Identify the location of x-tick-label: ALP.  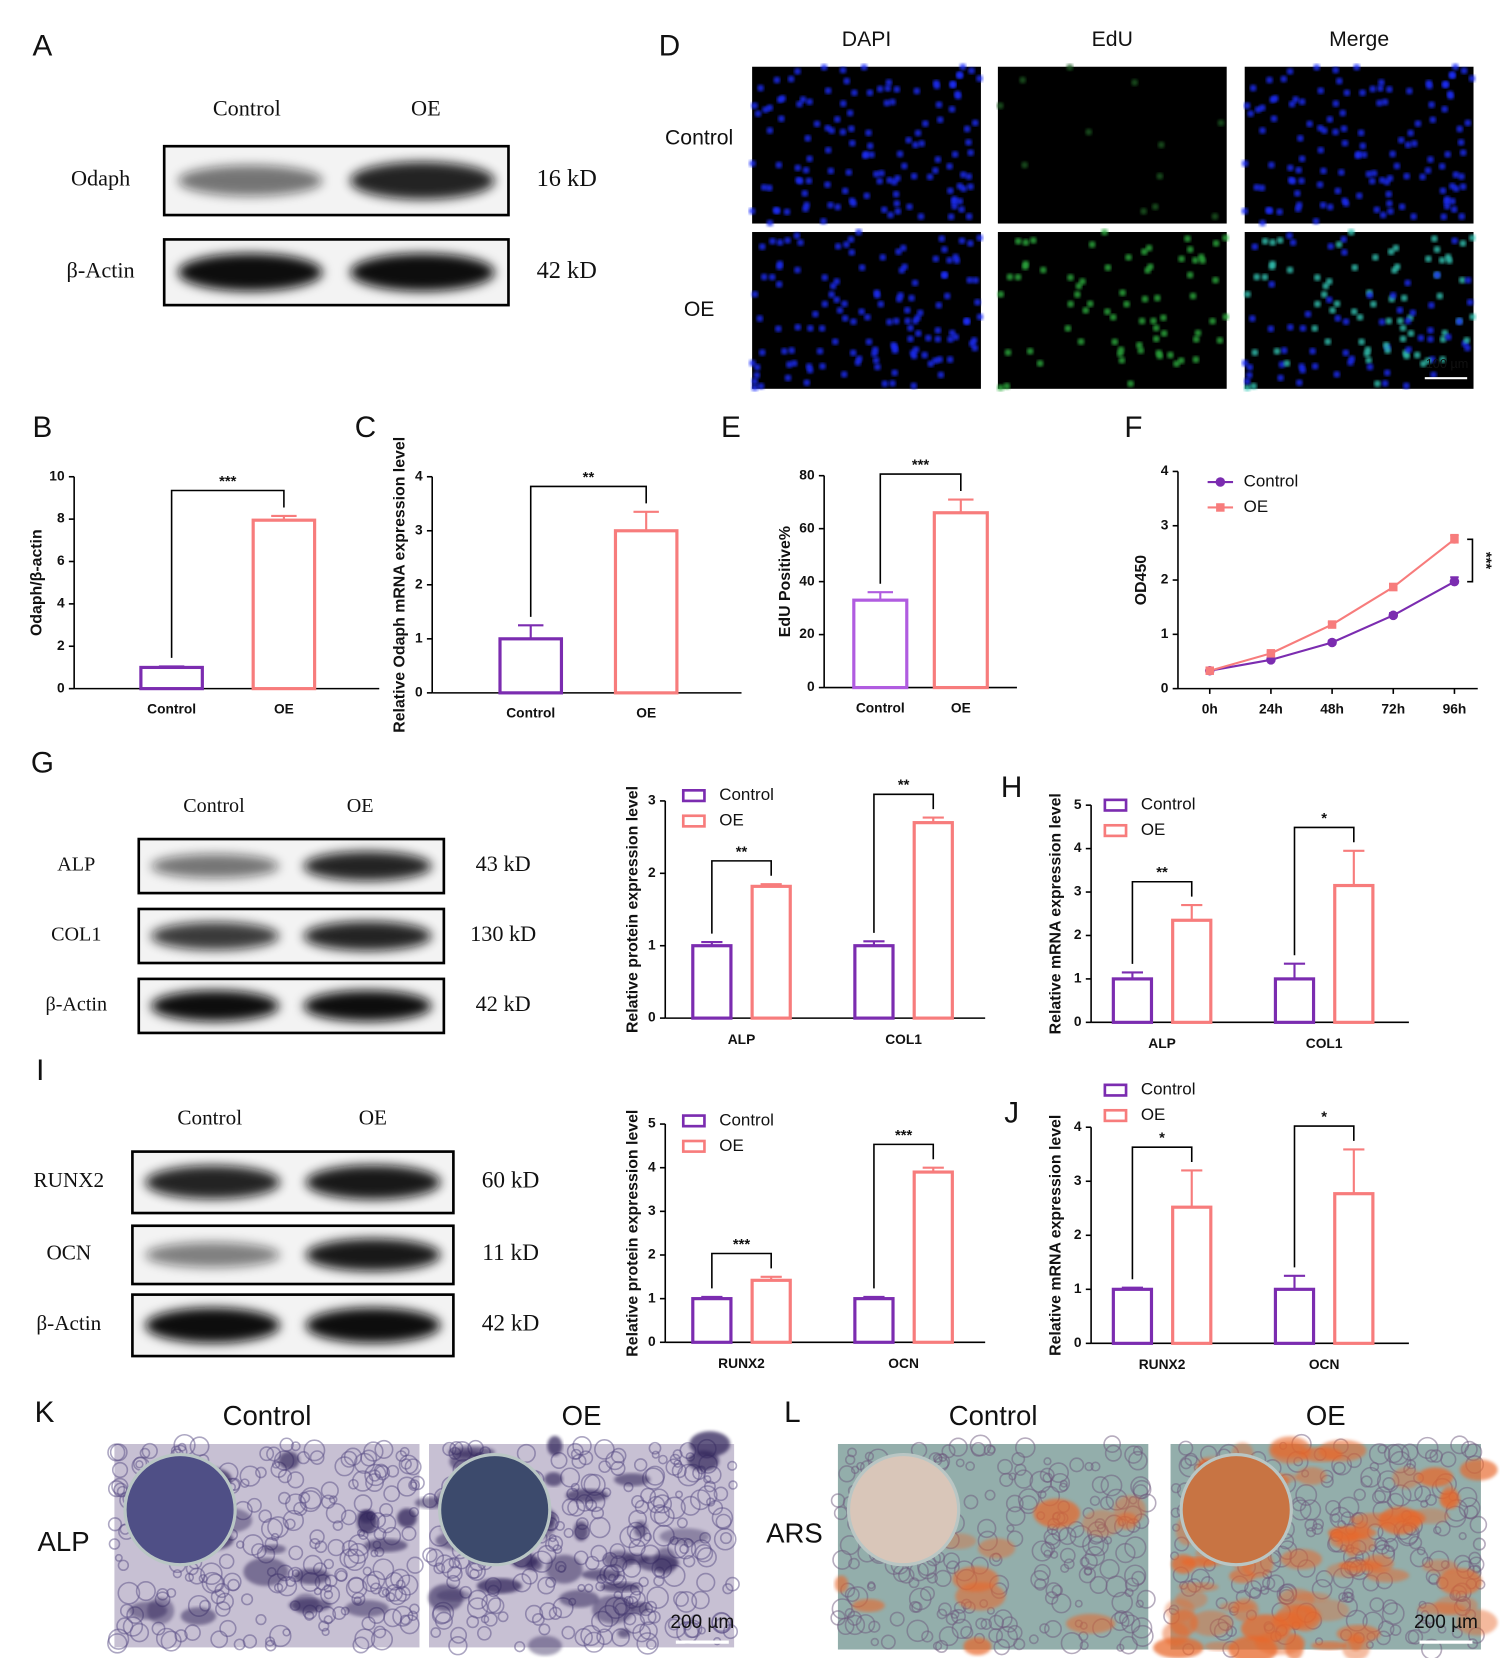
(742, 1039).